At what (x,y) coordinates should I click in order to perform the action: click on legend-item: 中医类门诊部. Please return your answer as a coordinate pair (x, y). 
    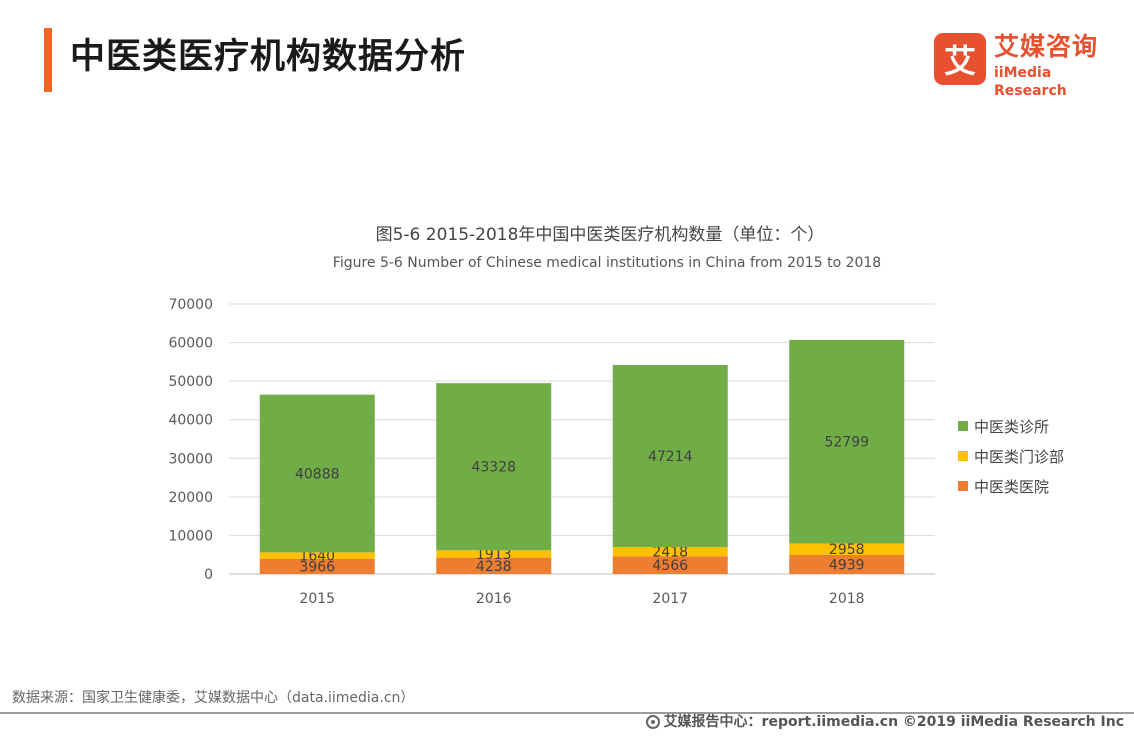
    Looking at the image, I should click on (1011, 456).